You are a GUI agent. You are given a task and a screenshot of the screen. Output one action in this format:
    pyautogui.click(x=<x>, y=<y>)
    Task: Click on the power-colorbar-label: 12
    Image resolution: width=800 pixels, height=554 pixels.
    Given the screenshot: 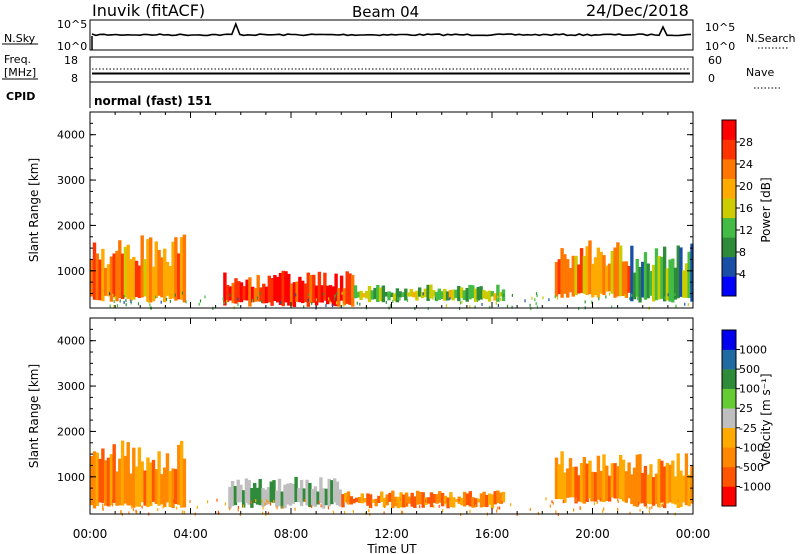 What is the action you would take?
    pyautogui.click(x=746, y=230)
    